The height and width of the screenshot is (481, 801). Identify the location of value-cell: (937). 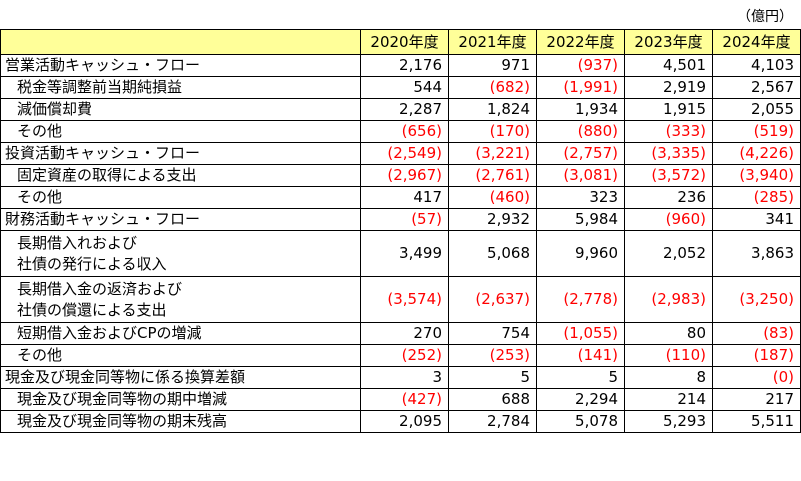
(580, 65).